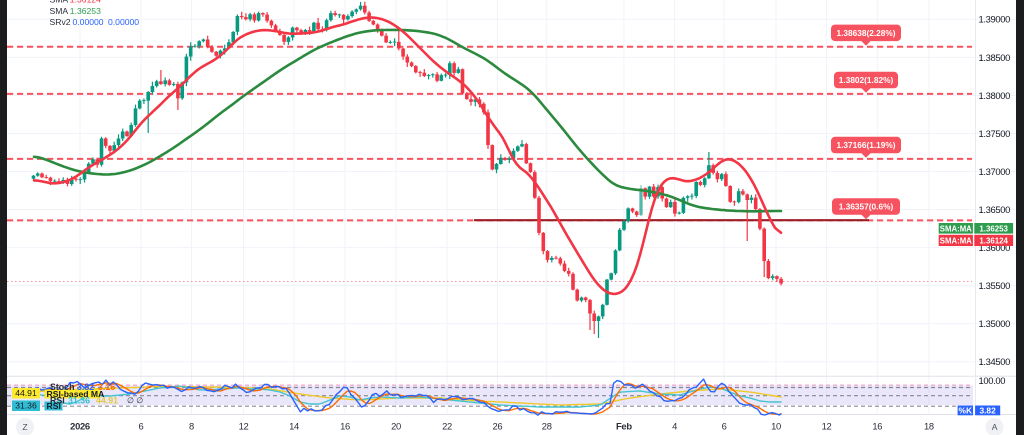  I want to click on svg-text: RSI-based MA, so click(76, 394).